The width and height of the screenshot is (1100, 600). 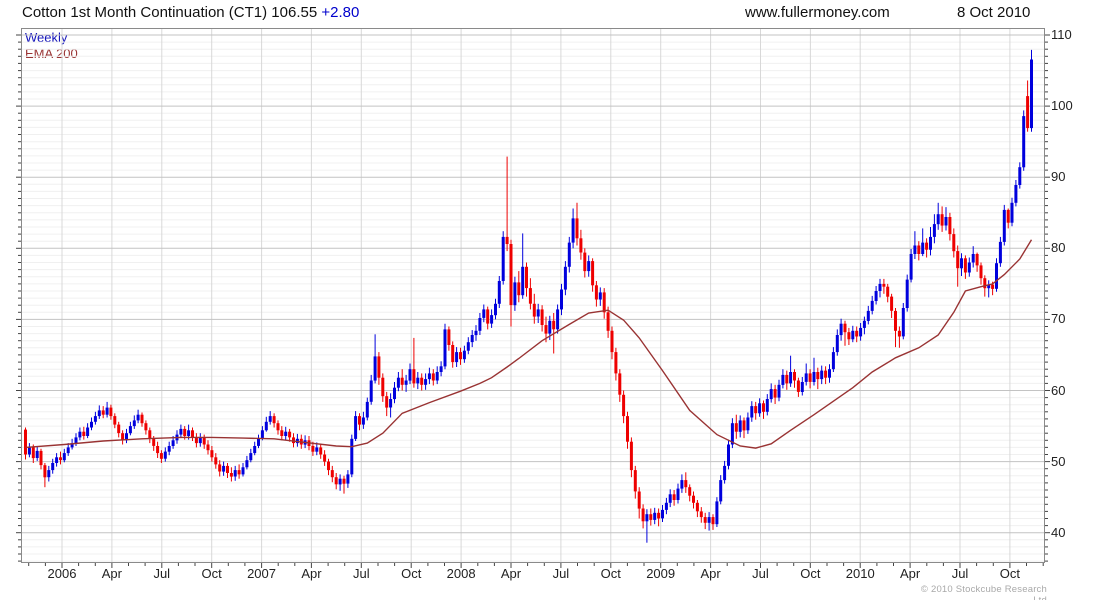 What do you see at coordinates (1058, 319) in the screenshot?
I see `y-axis-label: 70` at bounding box center [1058, 319].